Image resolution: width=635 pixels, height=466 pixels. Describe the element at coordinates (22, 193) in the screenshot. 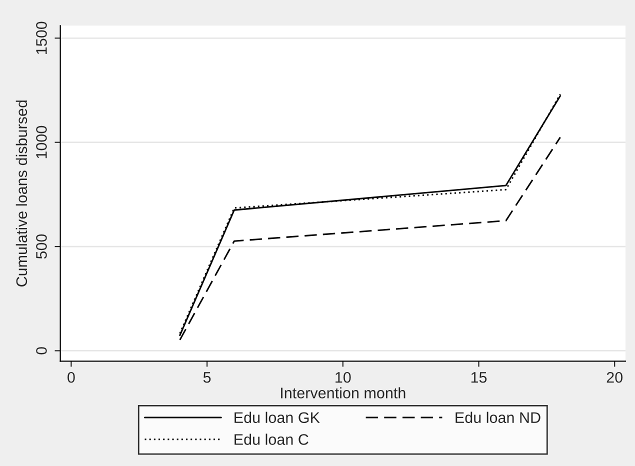

I see `y-axis-title: Cumulative loans disbursed` at that location.